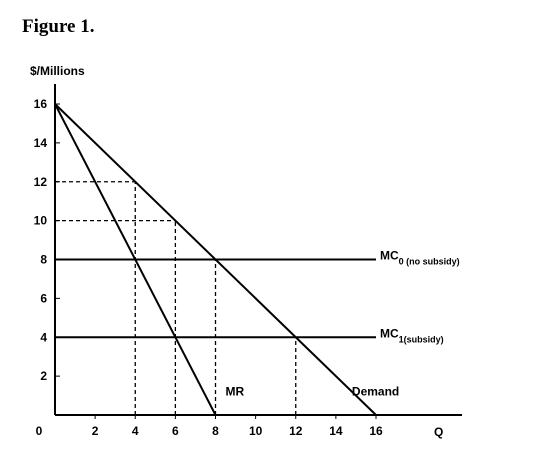 The height and width of the screenshot is (465, 551). Describe the element at coordinates (375, 392) in the screenshot. I see `label-demand: Demand` at that location.